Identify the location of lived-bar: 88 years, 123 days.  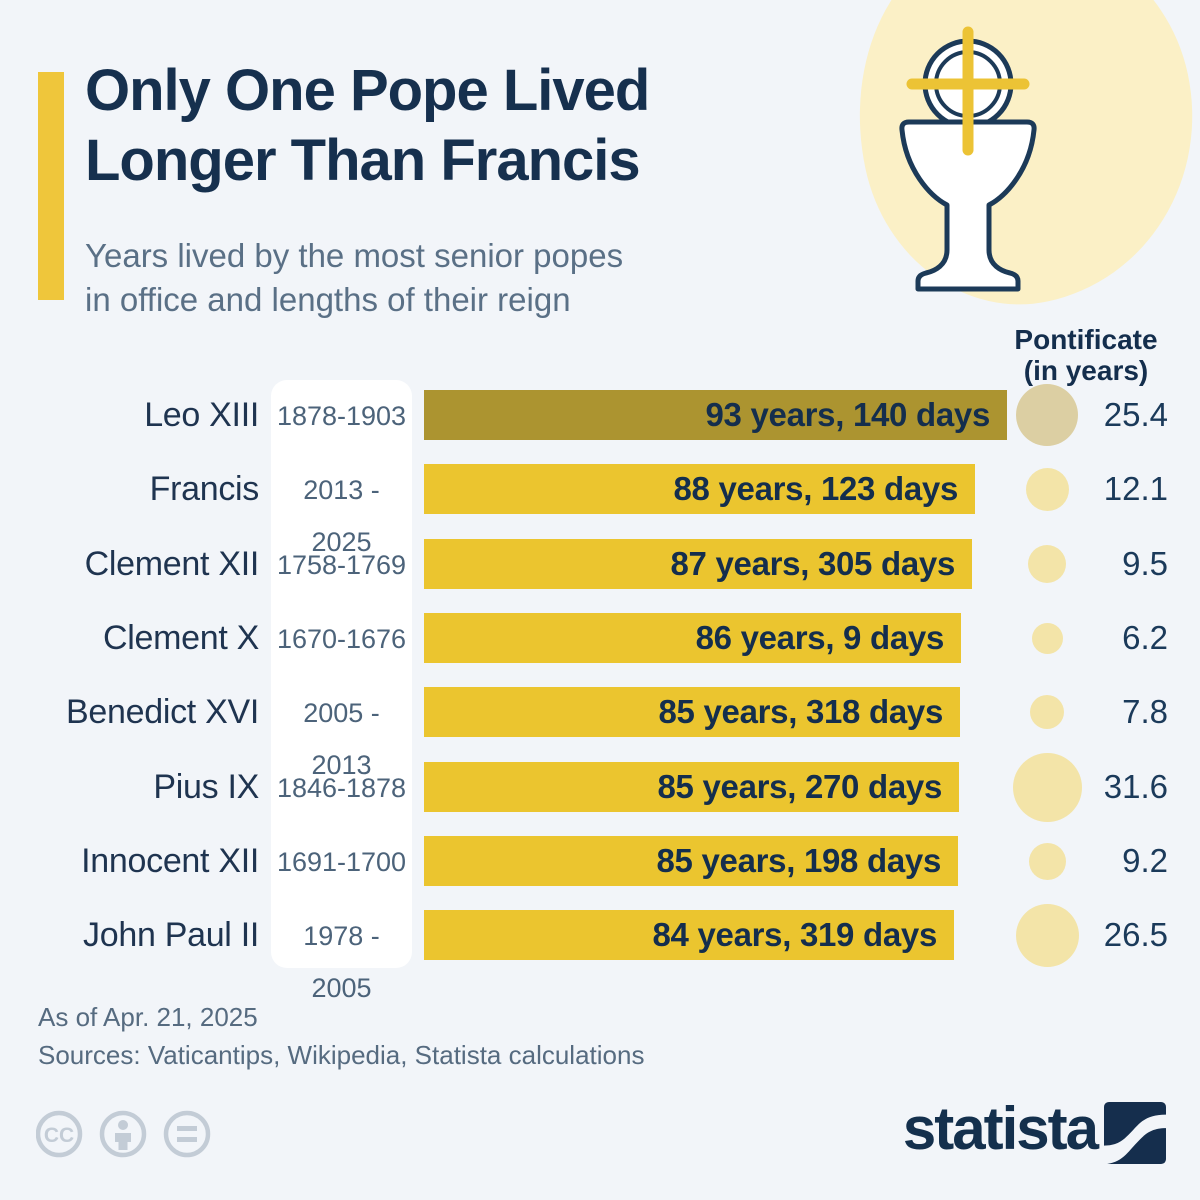
(699, 489).